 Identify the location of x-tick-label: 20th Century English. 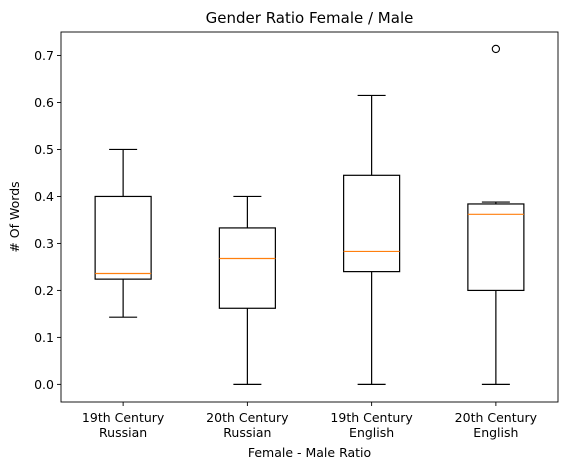
(496, 425).